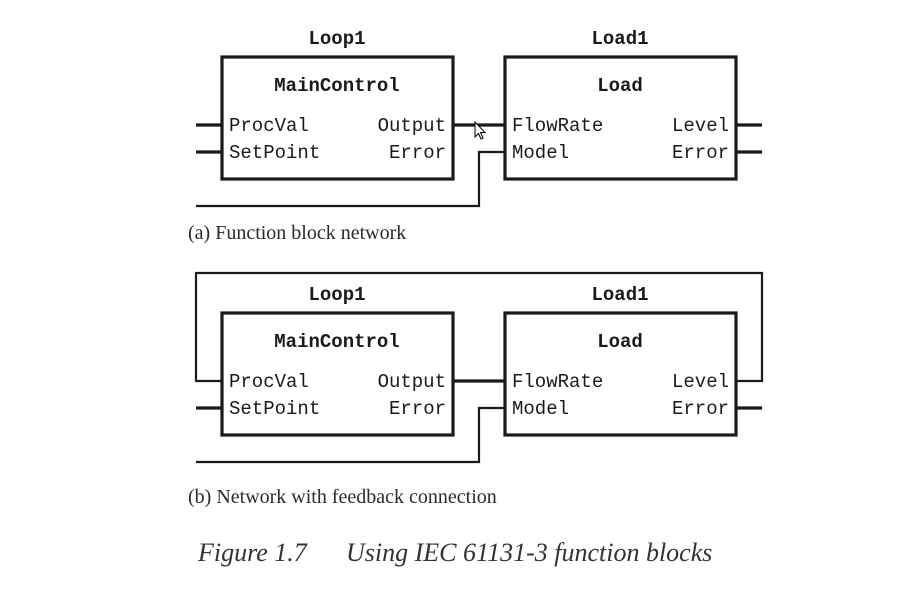  What do you see at coordinates (274, 153) in the screenshot?
I see `setpoint-port-a: SetPoint` at bounding box center [274, 153].